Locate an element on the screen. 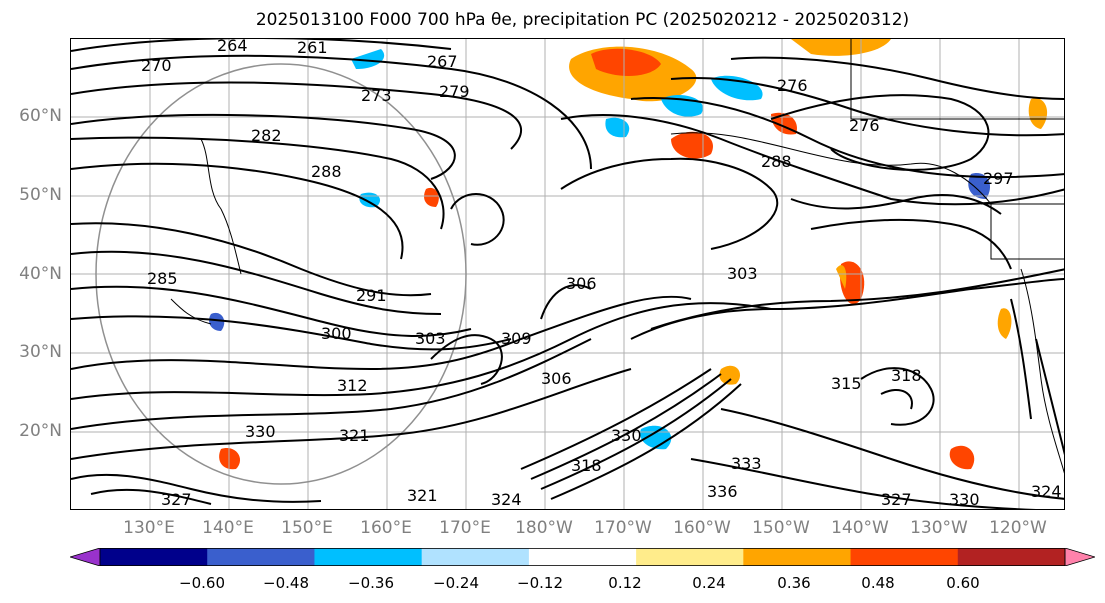 The width and height of the screenshot is (1105, 603). lat-label: 50°N is located at coordinates (40, 195).